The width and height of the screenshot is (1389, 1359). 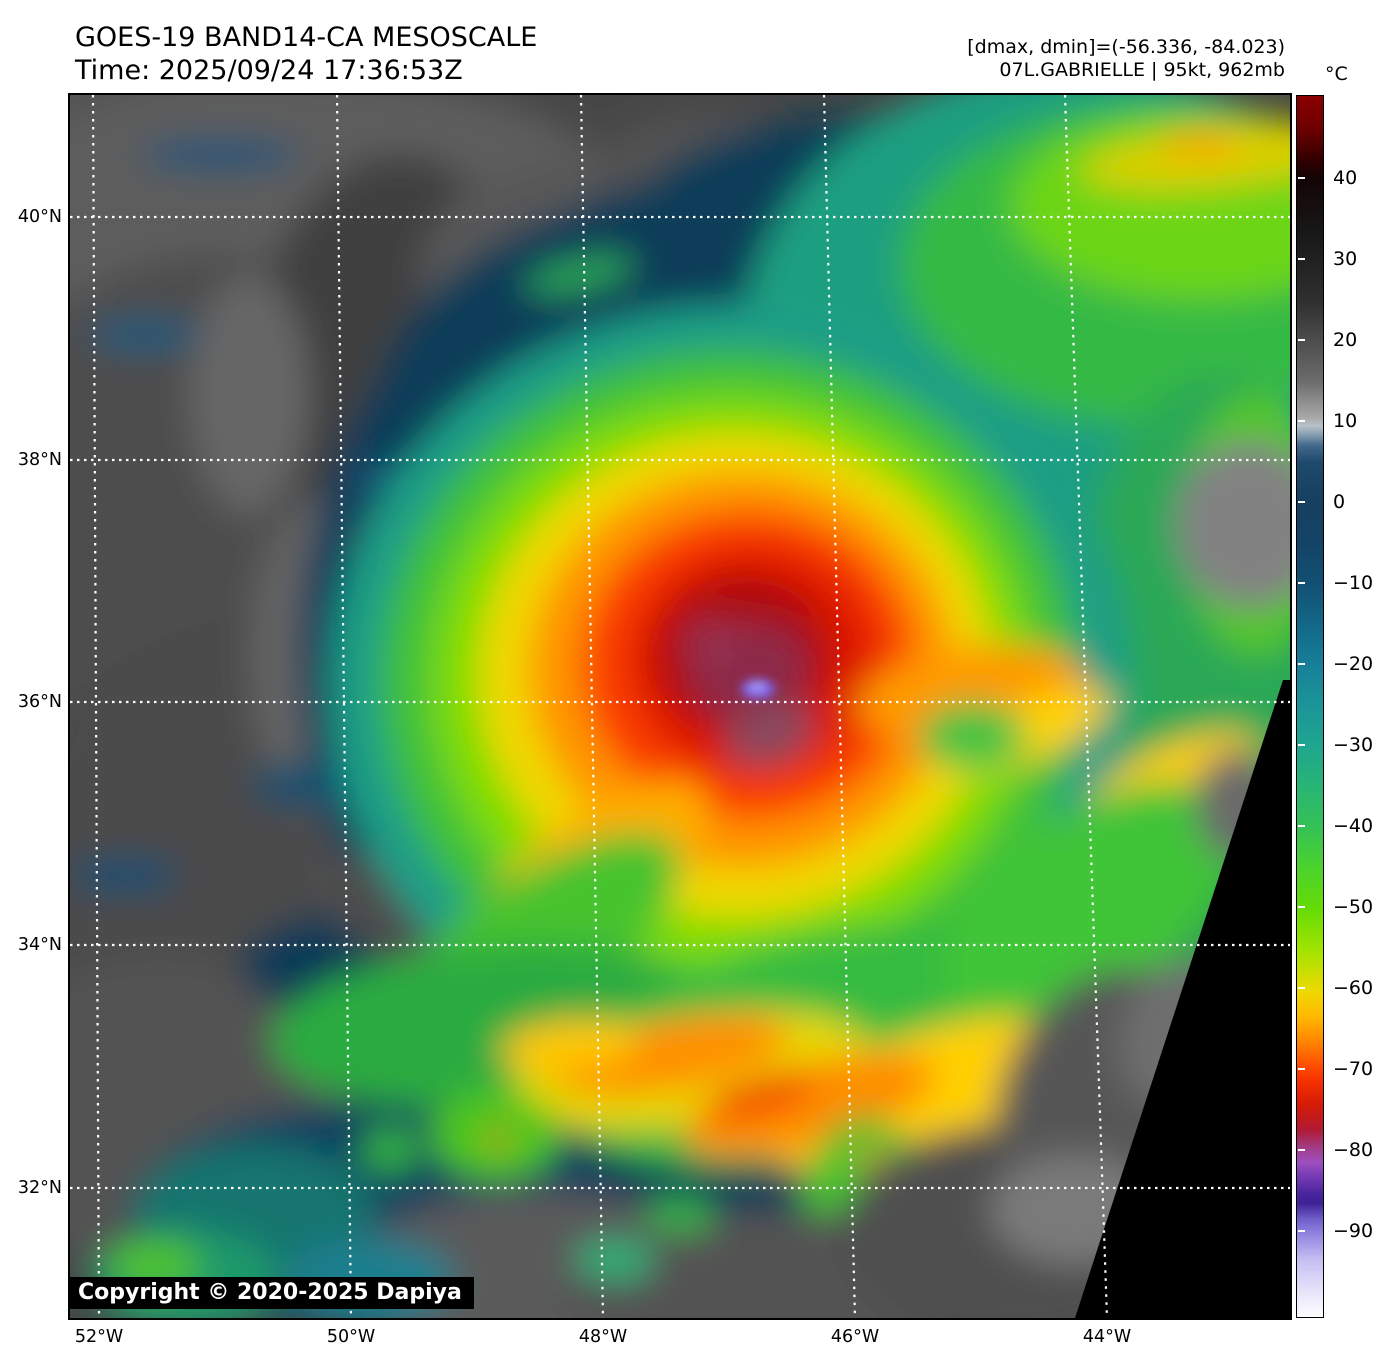 I want to click on timestamp: Time: 2025/09/24 17:36:53Z, so click(x=269, y=70).